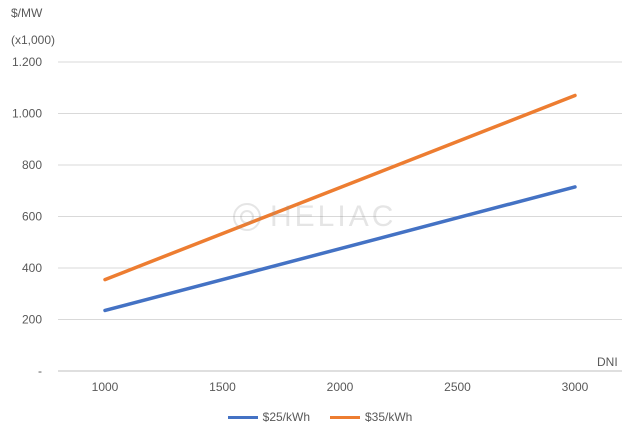 The height and width of the screenshot is (438, 640). I want to click on legend-item-35: $35/kWh, so click(371, 417).